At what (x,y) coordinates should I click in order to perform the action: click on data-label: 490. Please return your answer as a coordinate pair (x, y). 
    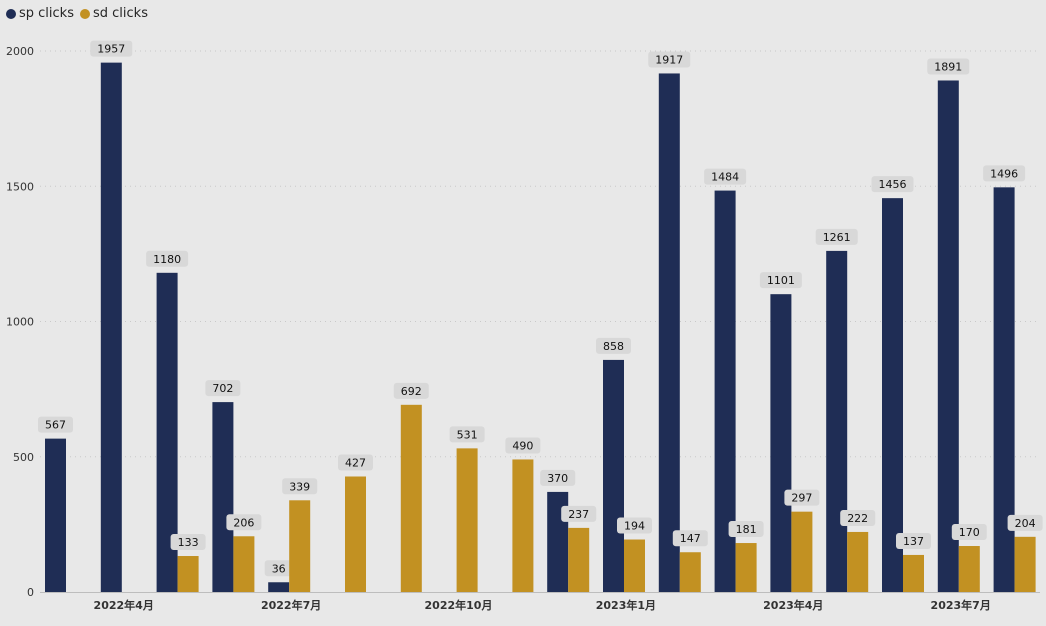
    Looking at the image, I should click on (522, 445).